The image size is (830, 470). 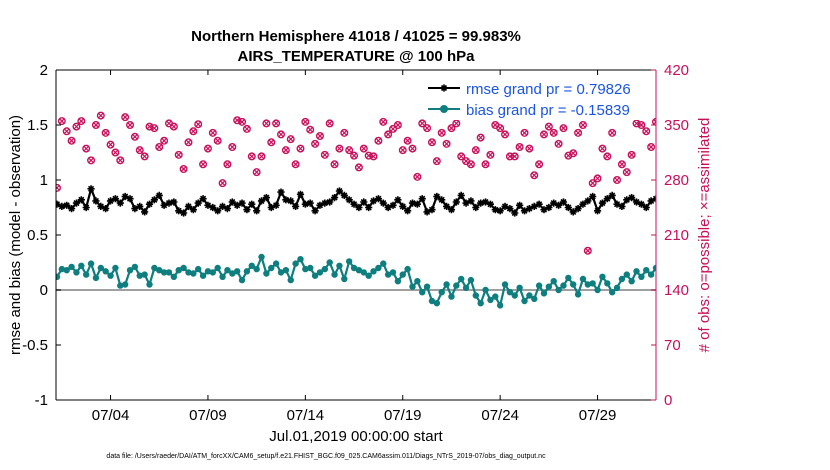 What do you see at coordinates (208, 415) in the screenshot?
I see `x-tick-label: 07/09` at bounding box center [208, 415].